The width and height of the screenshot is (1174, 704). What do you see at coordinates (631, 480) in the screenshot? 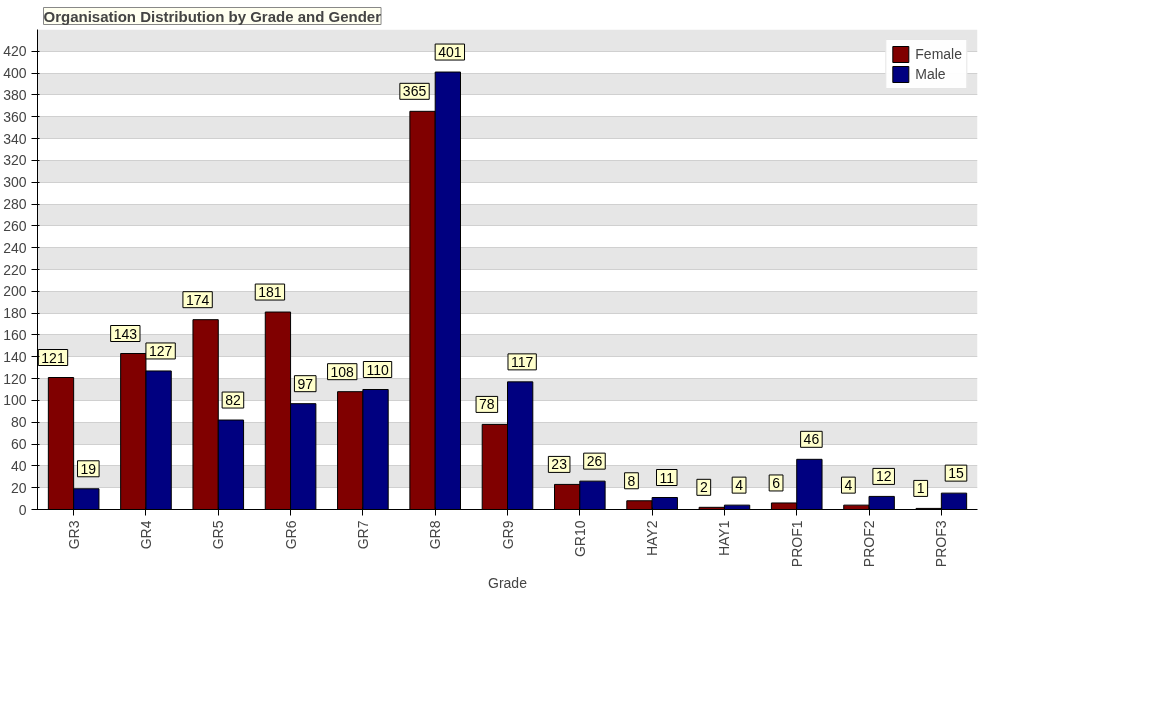
I see `data-label: 8` at bounding box center [631, 480].